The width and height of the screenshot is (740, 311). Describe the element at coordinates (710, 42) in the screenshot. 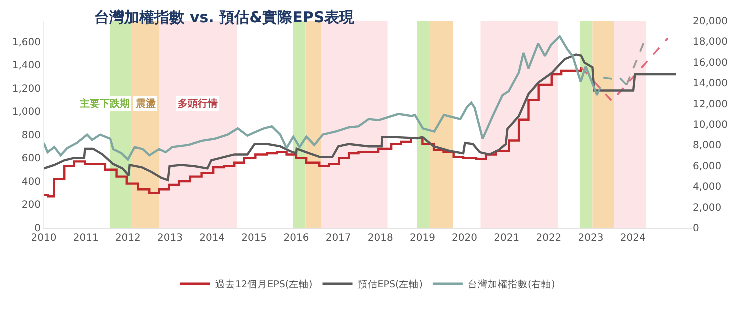

I see `y2-tick-label: 18,000` at that location.